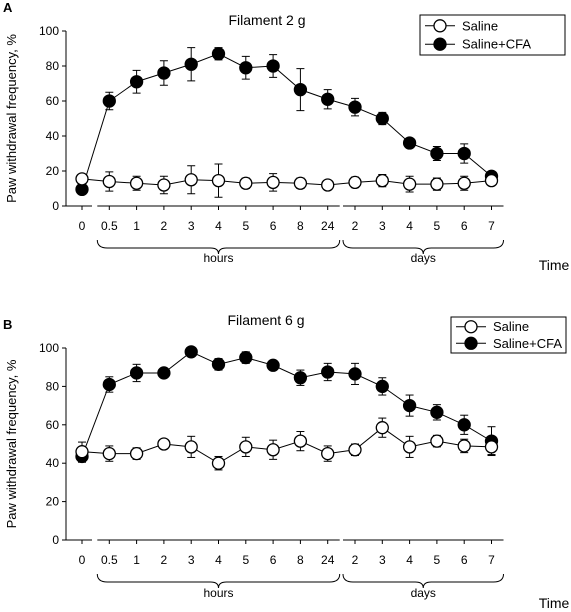  What do you see at coordinates (423, 593) in the screenshot?
I see `group-label: days` at bounding box center [423, 593].